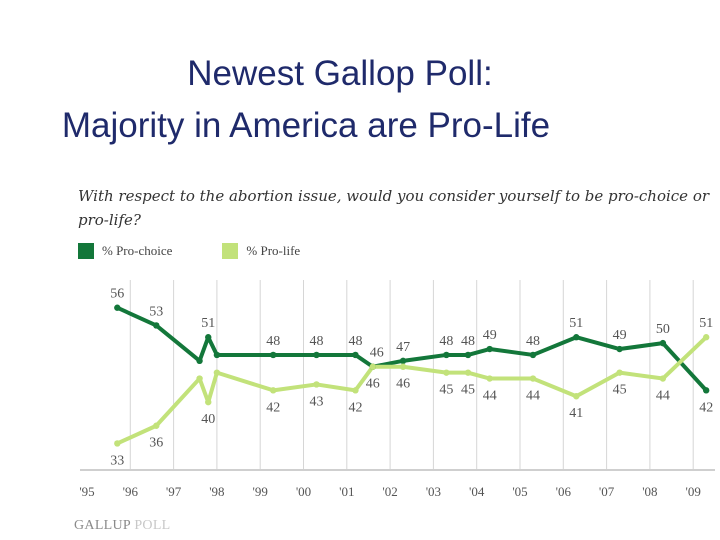 This screenshot has width=720, height=540. I want to click on data-label: 53, so click(156, 311).